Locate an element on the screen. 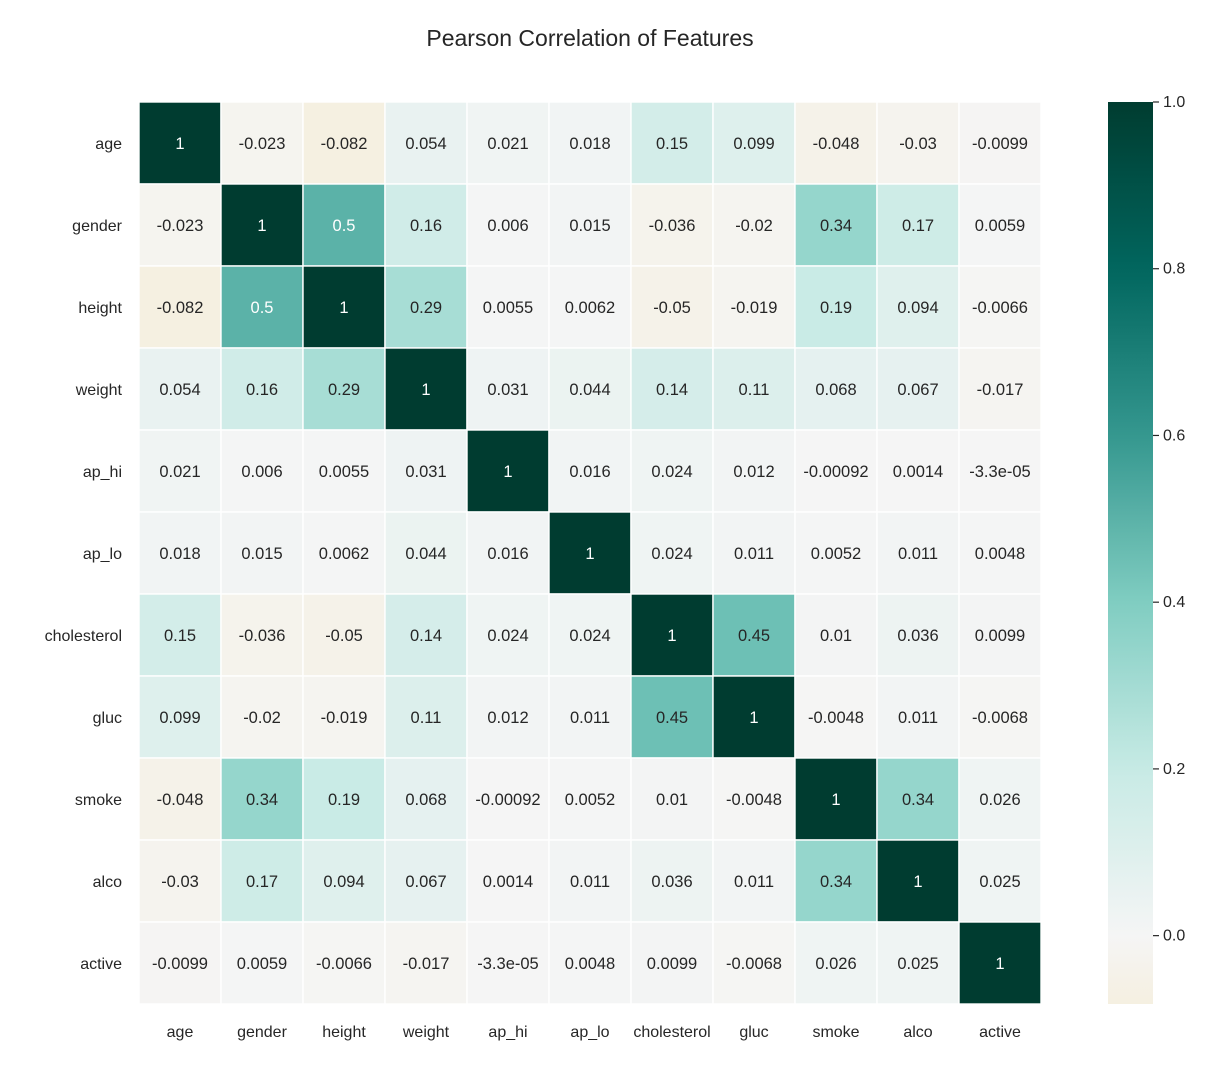 This screenshot has height=1070, width=1228. heatmap-cell-alco-smoke is located at coordinates (836, 881).